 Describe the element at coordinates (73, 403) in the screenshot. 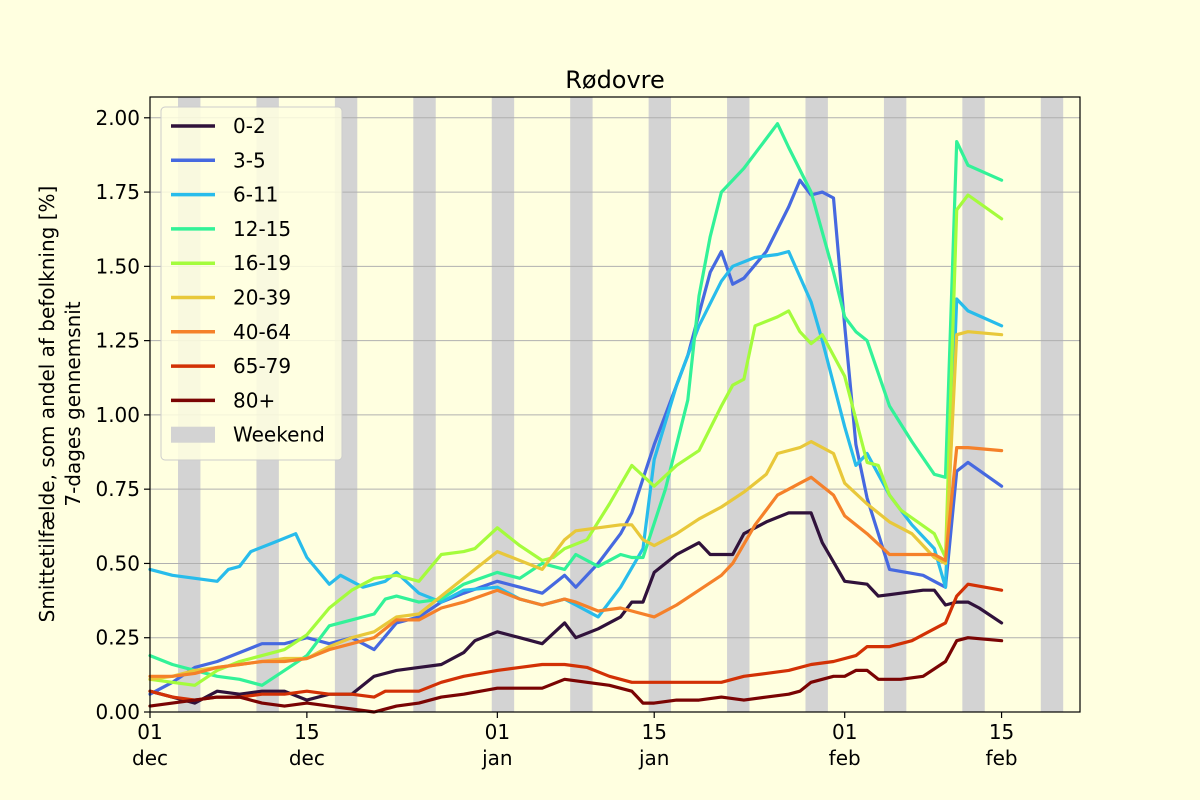

I see `y-axis-label-line2: 7-dages gennemsnit` at that location.